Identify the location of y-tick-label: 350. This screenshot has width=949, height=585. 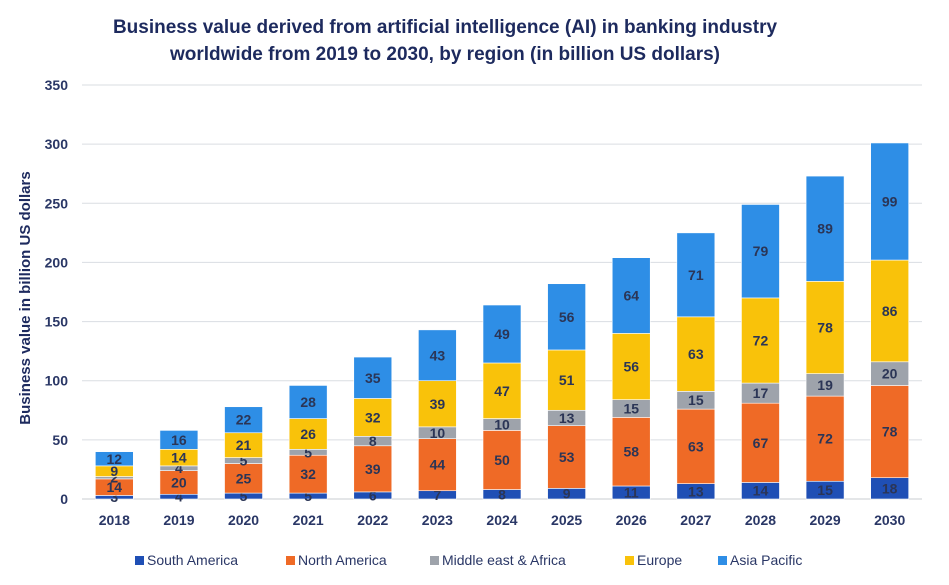
(57, 85).